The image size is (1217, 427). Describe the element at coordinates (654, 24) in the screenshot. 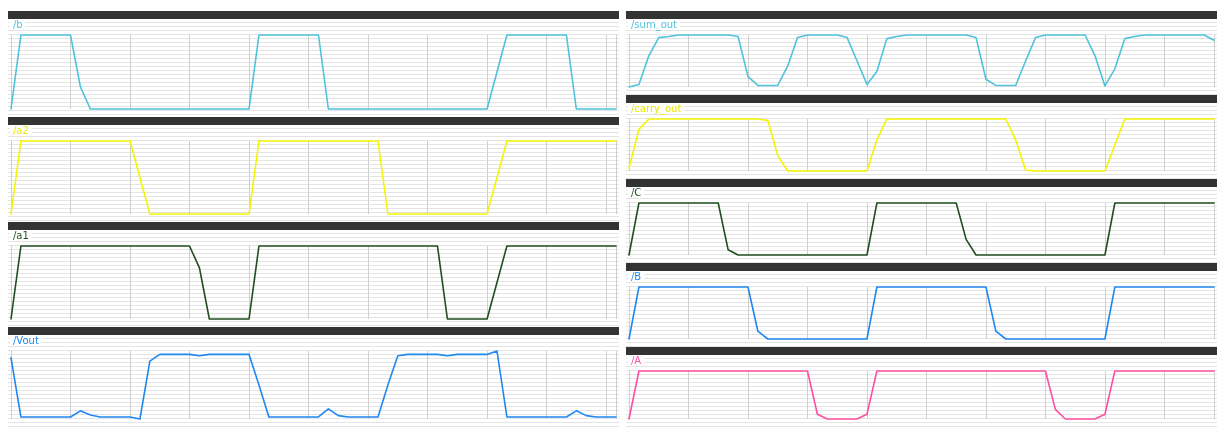

I see `chart-title: /sum_out` at that location.